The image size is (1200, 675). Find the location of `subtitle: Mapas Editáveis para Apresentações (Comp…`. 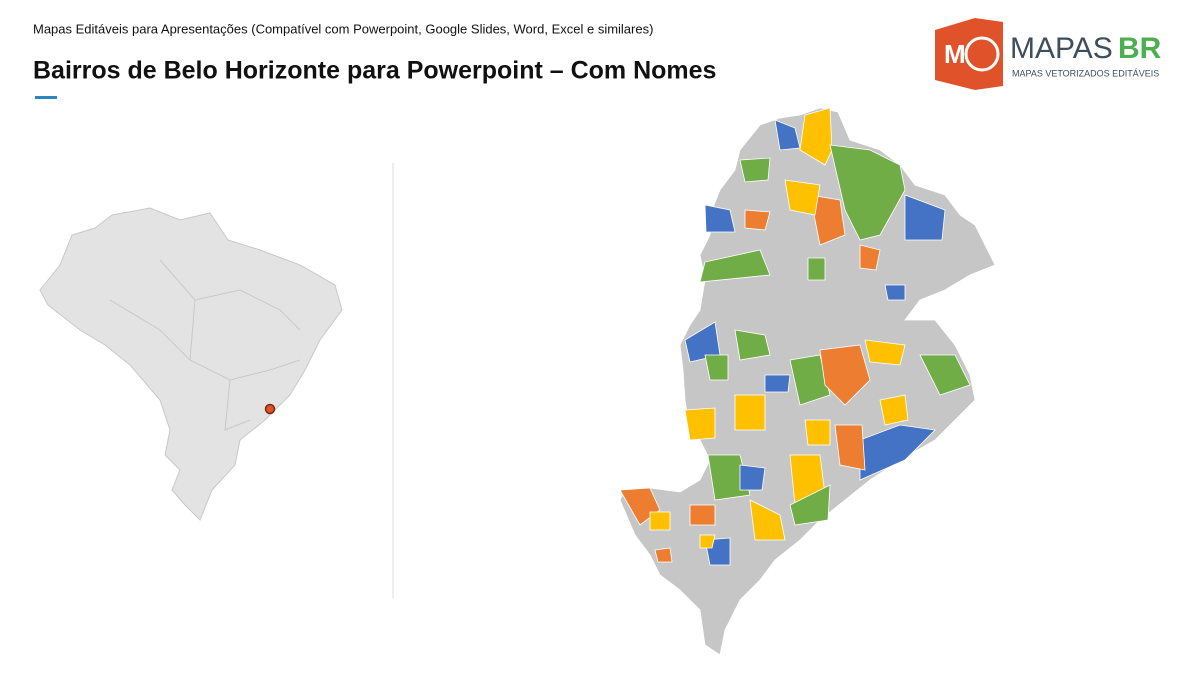

subtitle: Mapas Editáveis para Apresentações (Comp… is located at coordinates (343, 28).